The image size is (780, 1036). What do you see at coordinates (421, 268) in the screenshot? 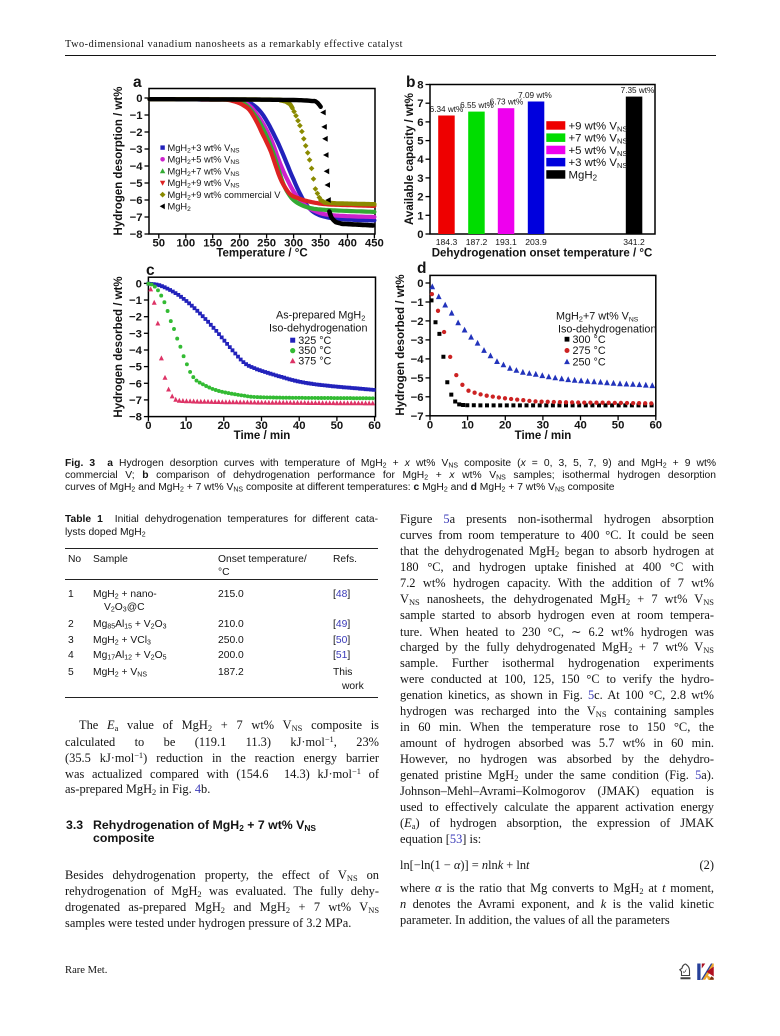
I see `svg-text: d` at bounding box center [421, 268].